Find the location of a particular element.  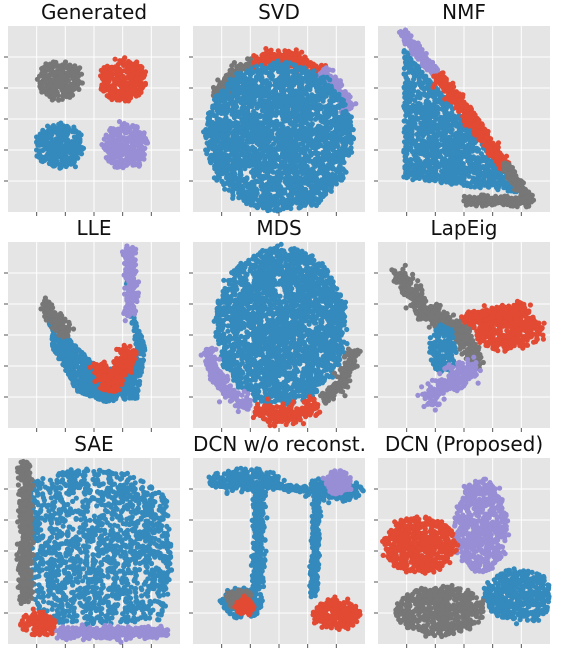

scatter-plot-area is located at coordinates (92, 121).